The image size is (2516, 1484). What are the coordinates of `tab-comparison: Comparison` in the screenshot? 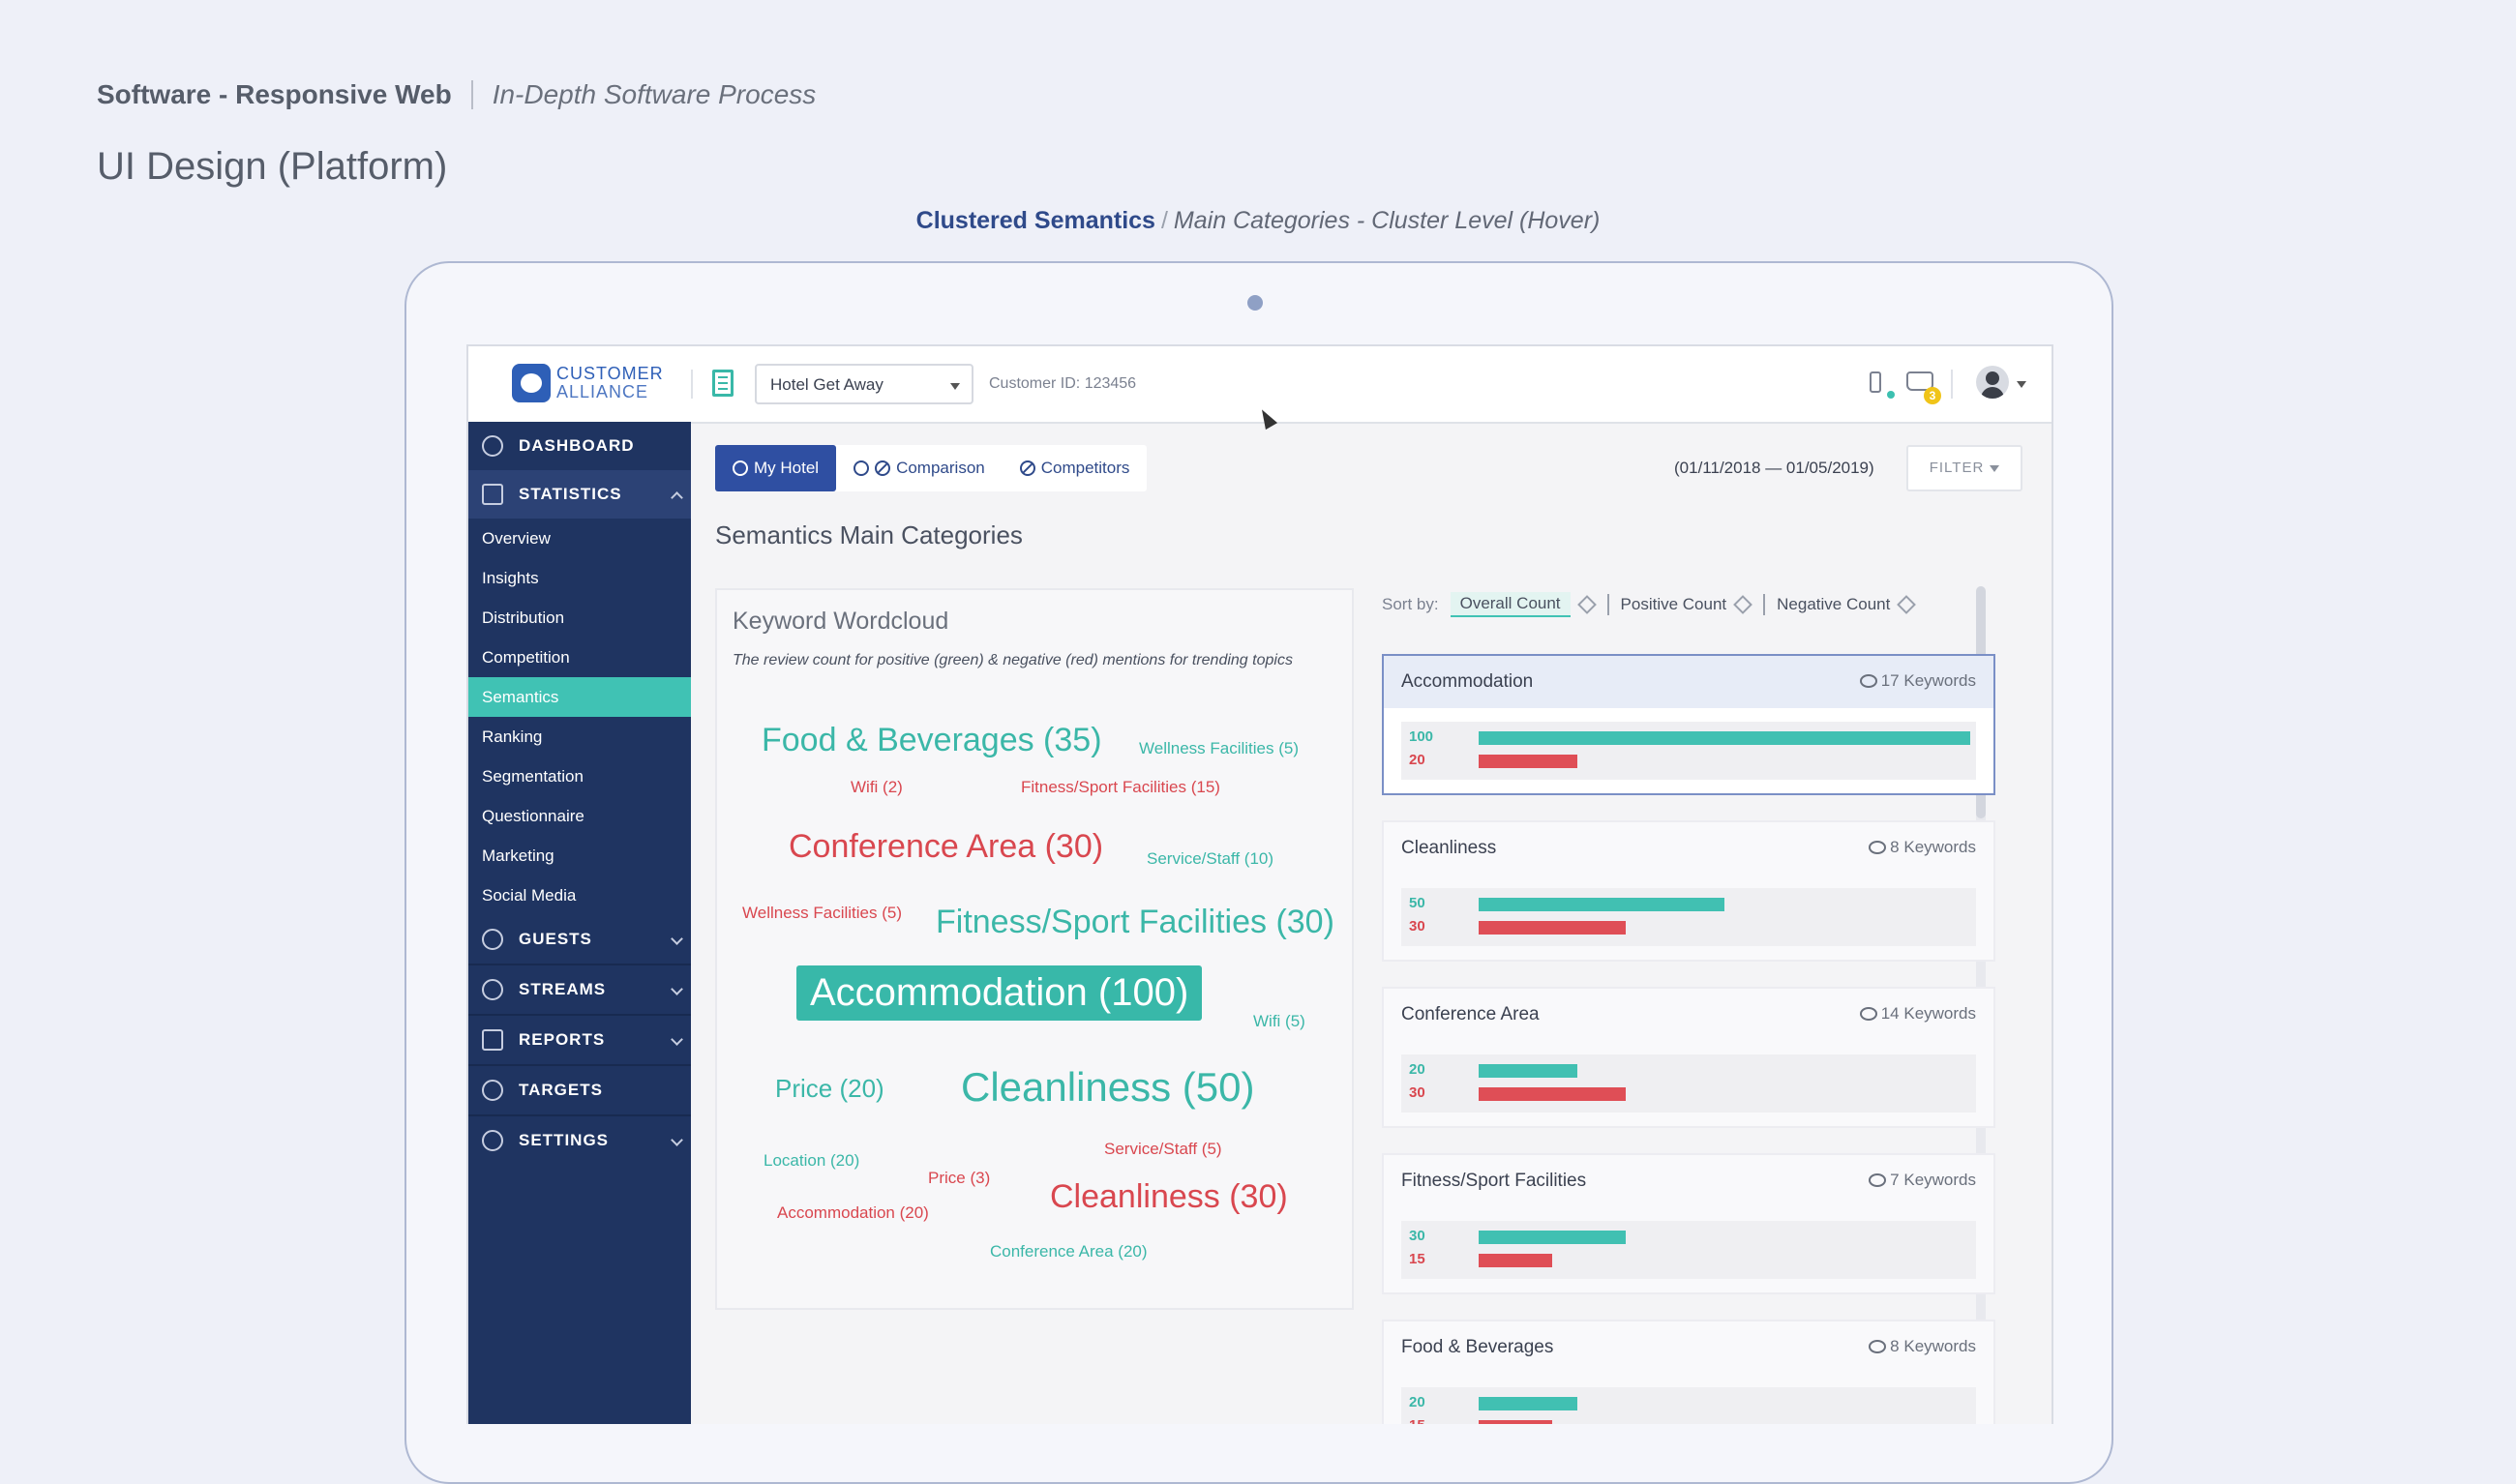 It's located at (919, 468).